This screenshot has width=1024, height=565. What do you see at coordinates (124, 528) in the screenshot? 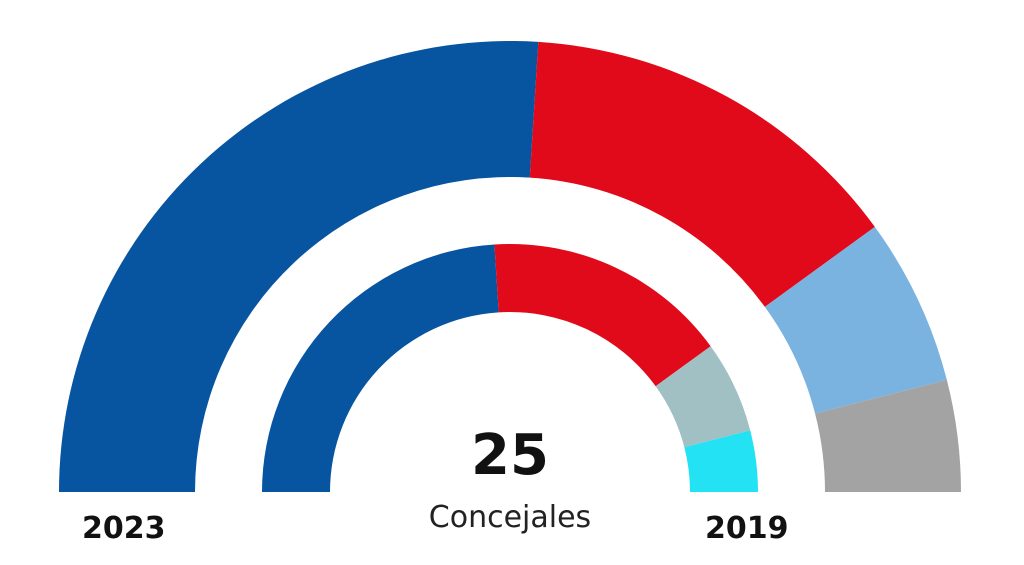
I see `outer-ring-label: 2023` at bounding box center [124, 528].